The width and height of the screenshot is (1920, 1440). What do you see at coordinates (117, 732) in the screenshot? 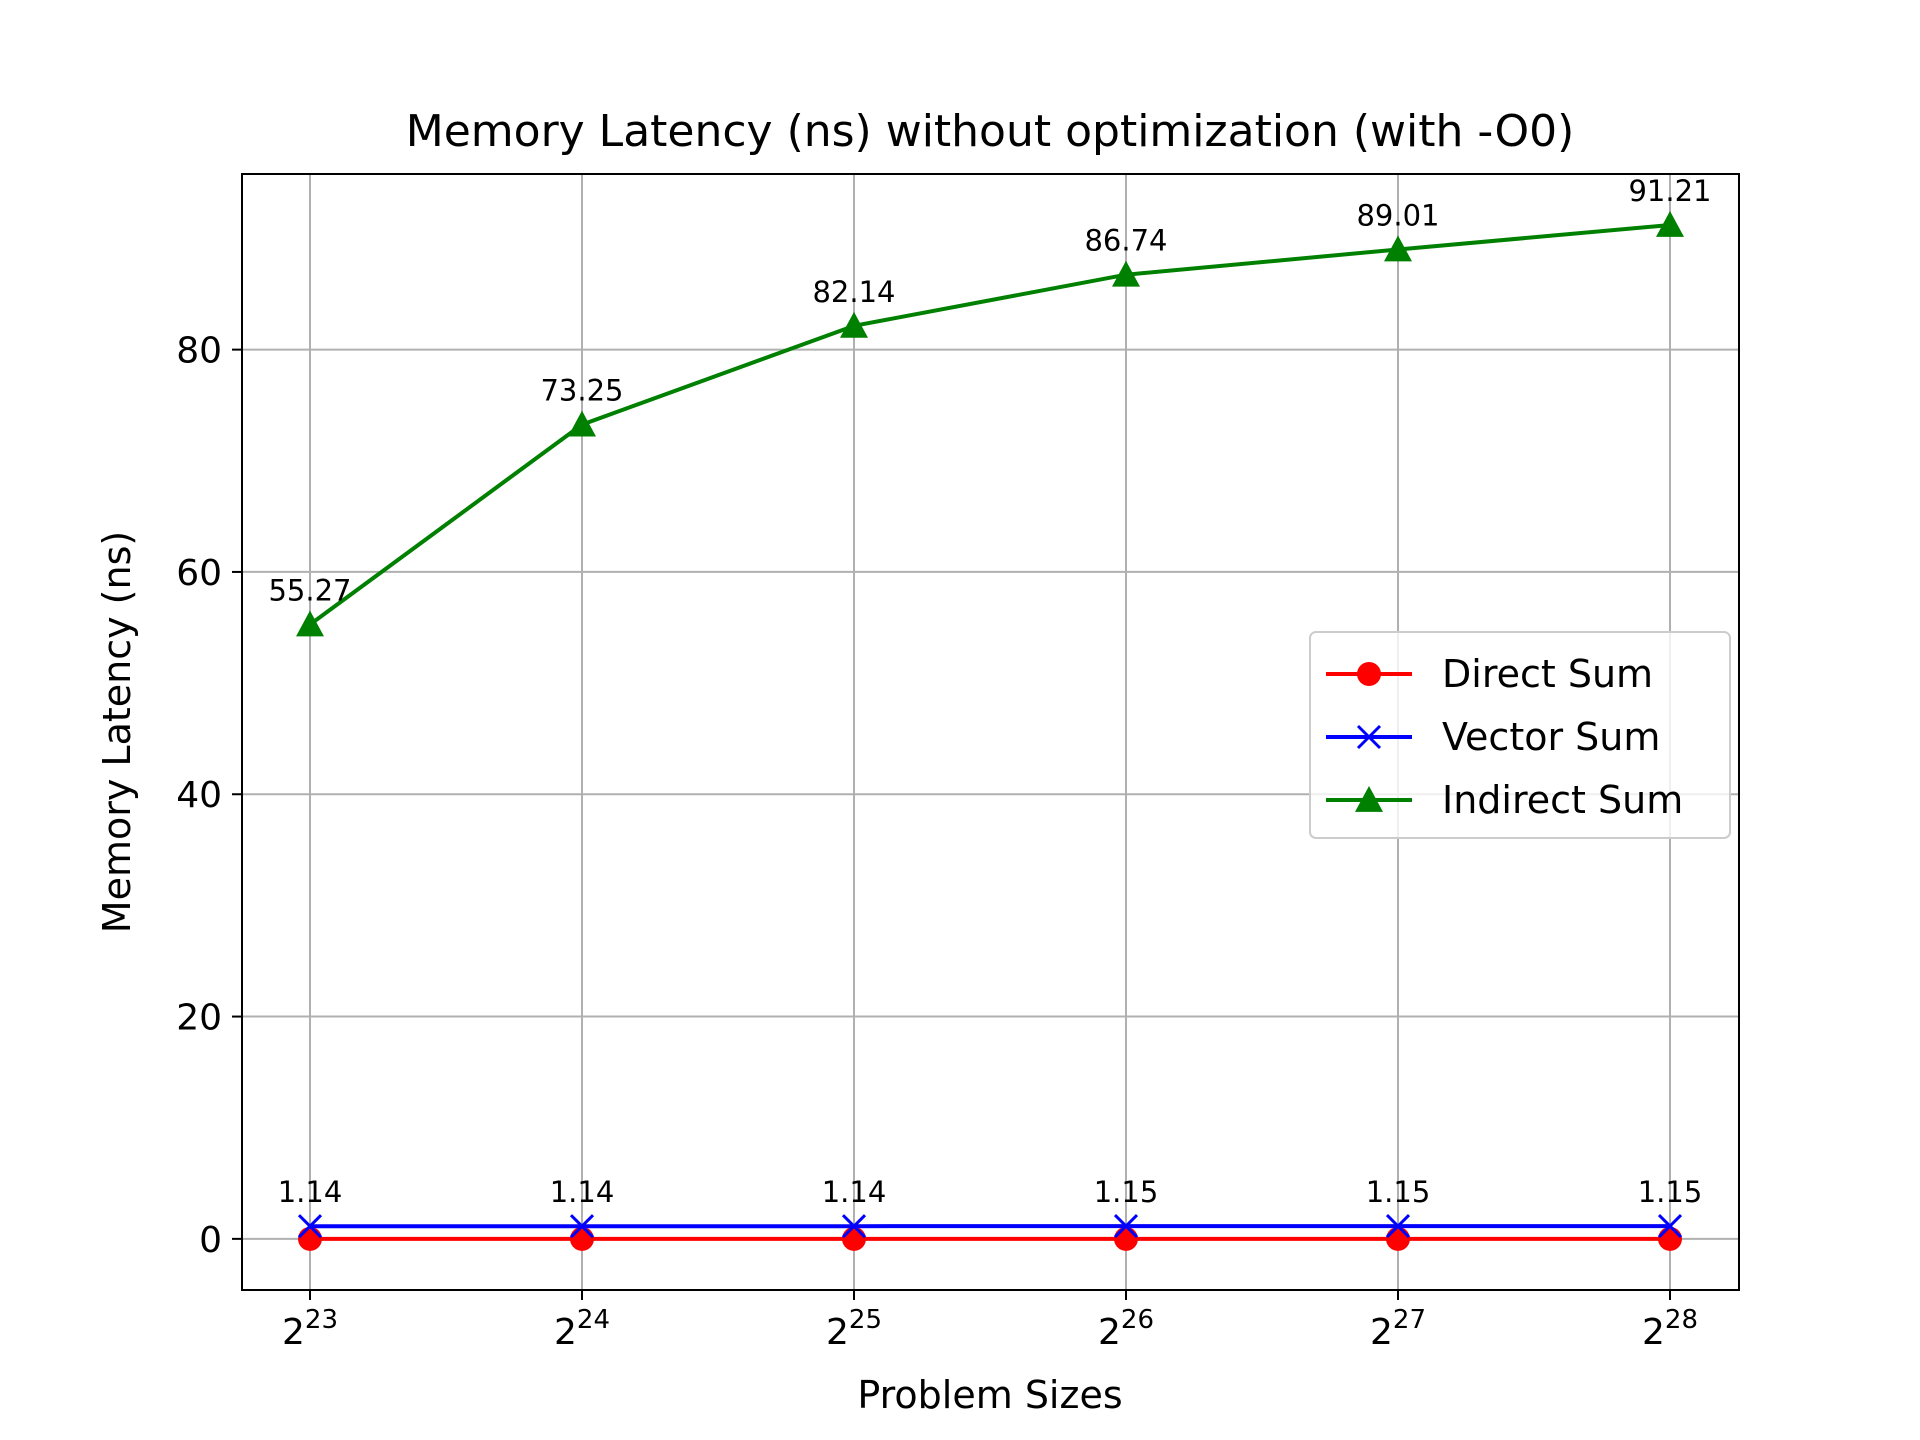
I see `y-axis-label: Memory Latency (ns)` at bounding box center [117, 732].